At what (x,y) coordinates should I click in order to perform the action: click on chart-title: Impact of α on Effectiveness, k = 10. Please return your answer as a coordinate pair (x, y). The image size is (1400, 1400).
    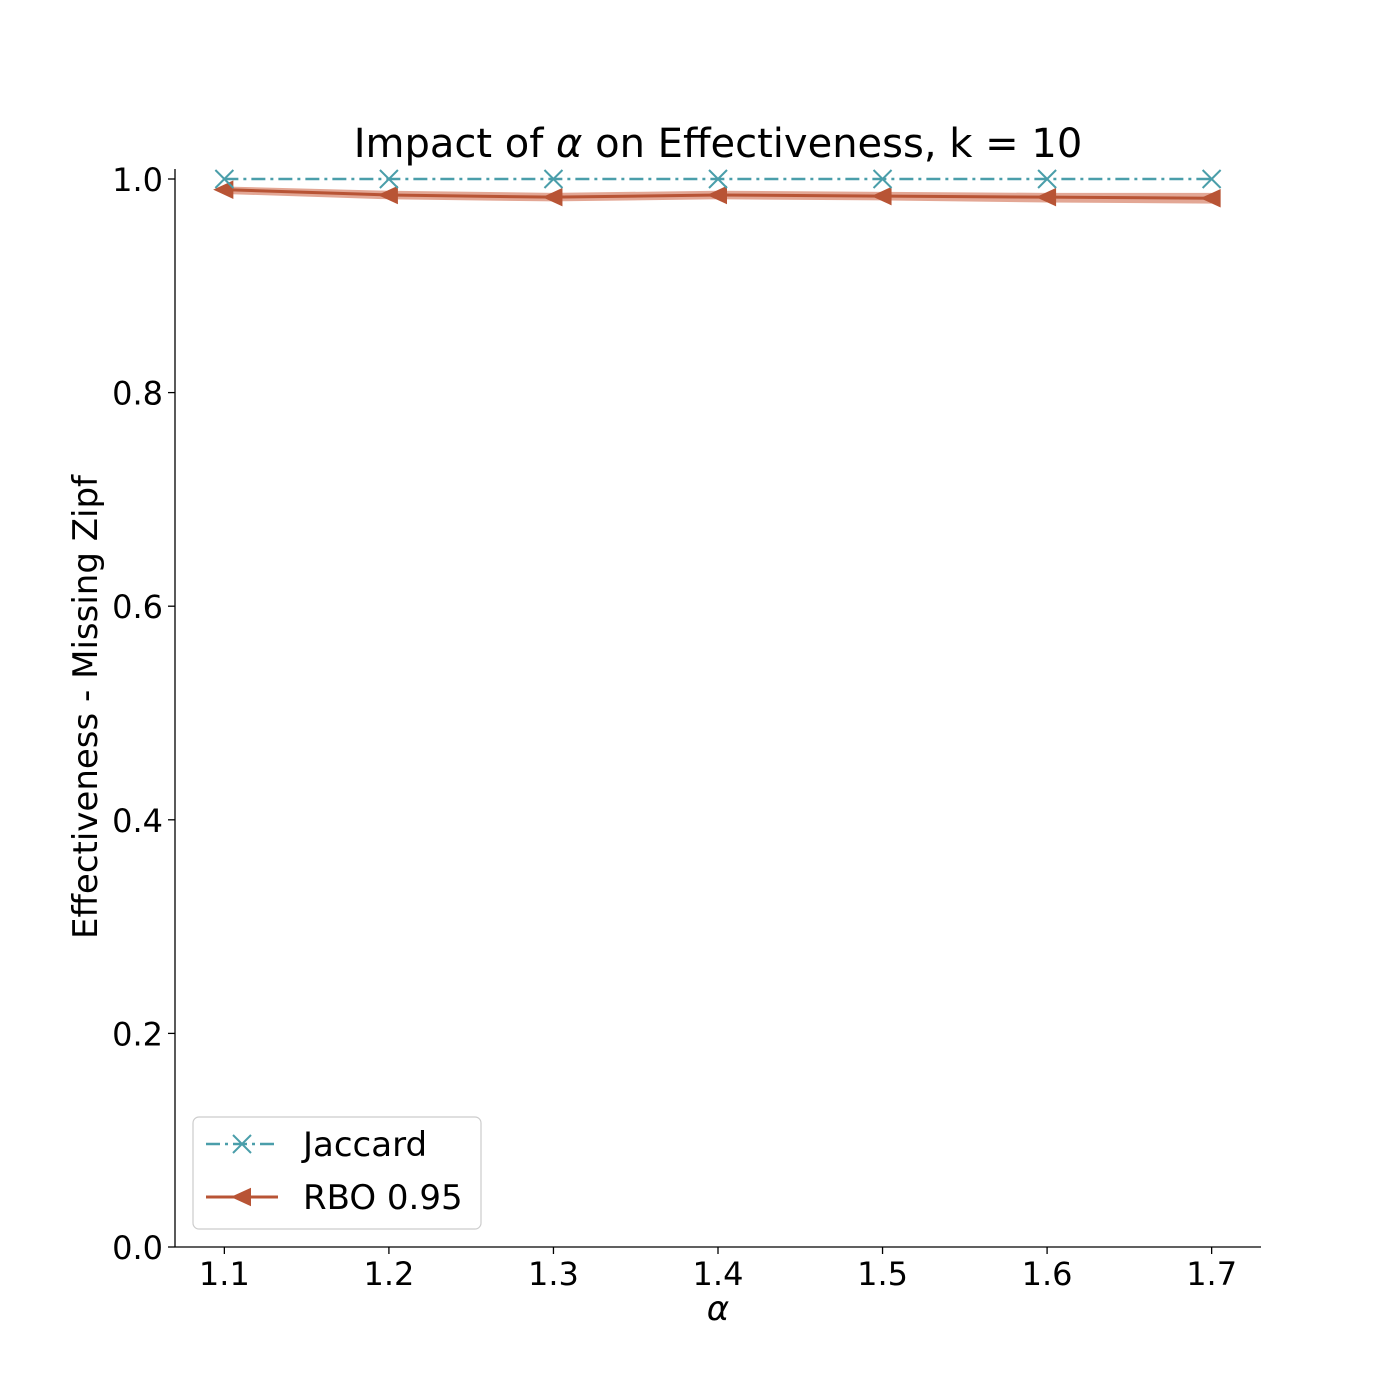
    Looking at the image, I should click on (718, 144).